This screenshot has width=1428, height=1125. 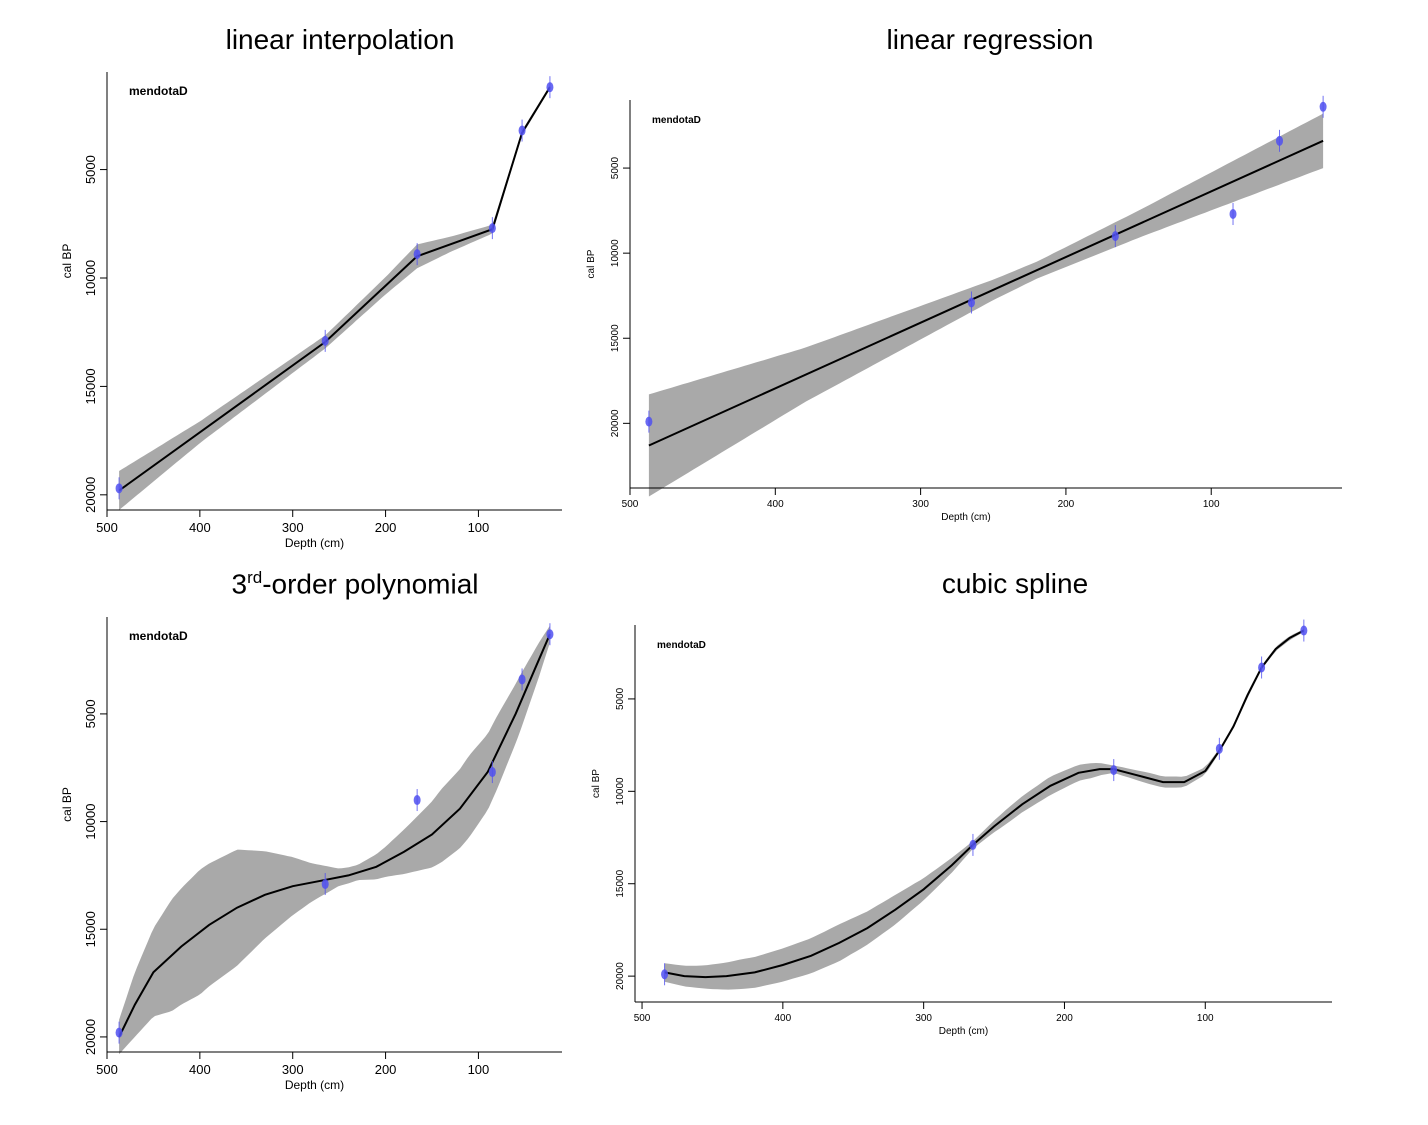 I want to click on chart-title-polynomial: 3rd-order polynomial, so click(x=355, y=584).